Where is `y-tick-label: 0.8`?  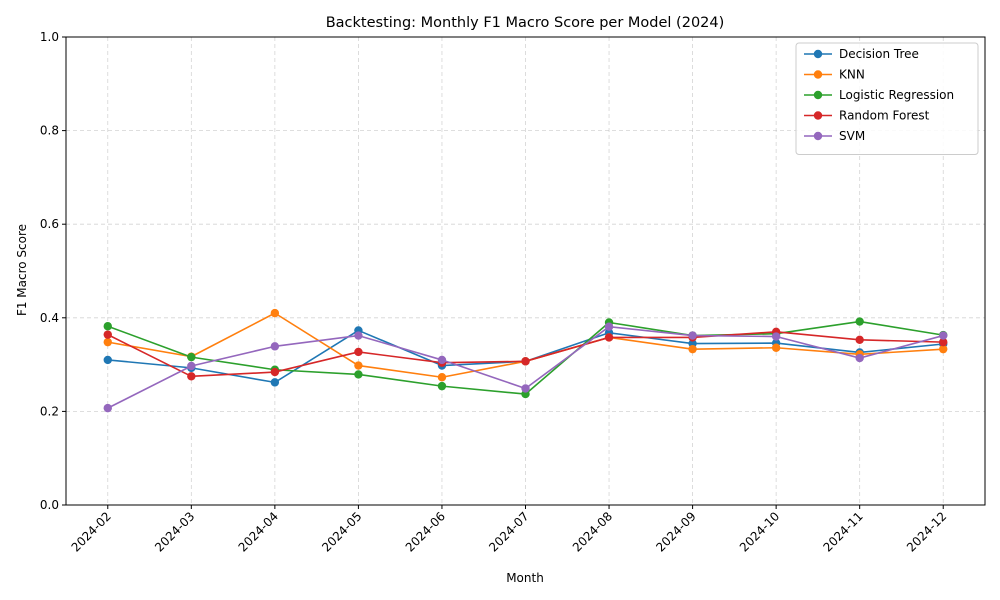 y-tick-label: 0.8 is located at coordinates (49, 131).